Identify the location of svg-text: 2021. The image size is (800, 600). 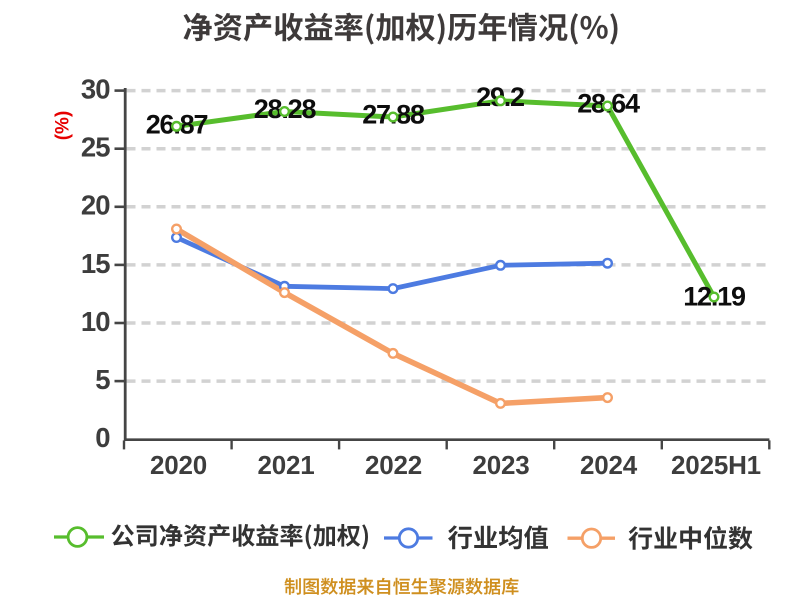
(285, 465).